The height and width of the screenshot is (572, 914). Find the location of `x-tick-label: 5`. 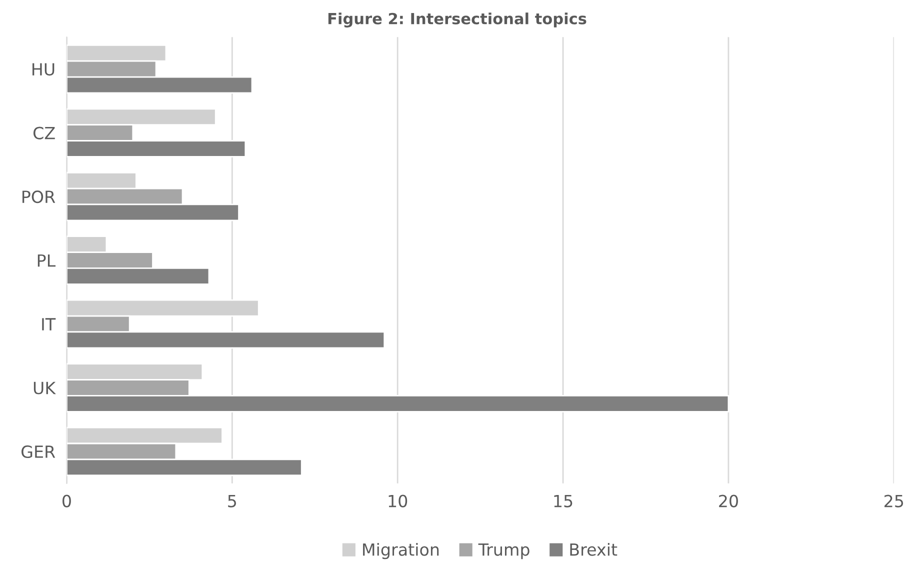

x-tick-label: 5 is located at coordinates (232, 501).